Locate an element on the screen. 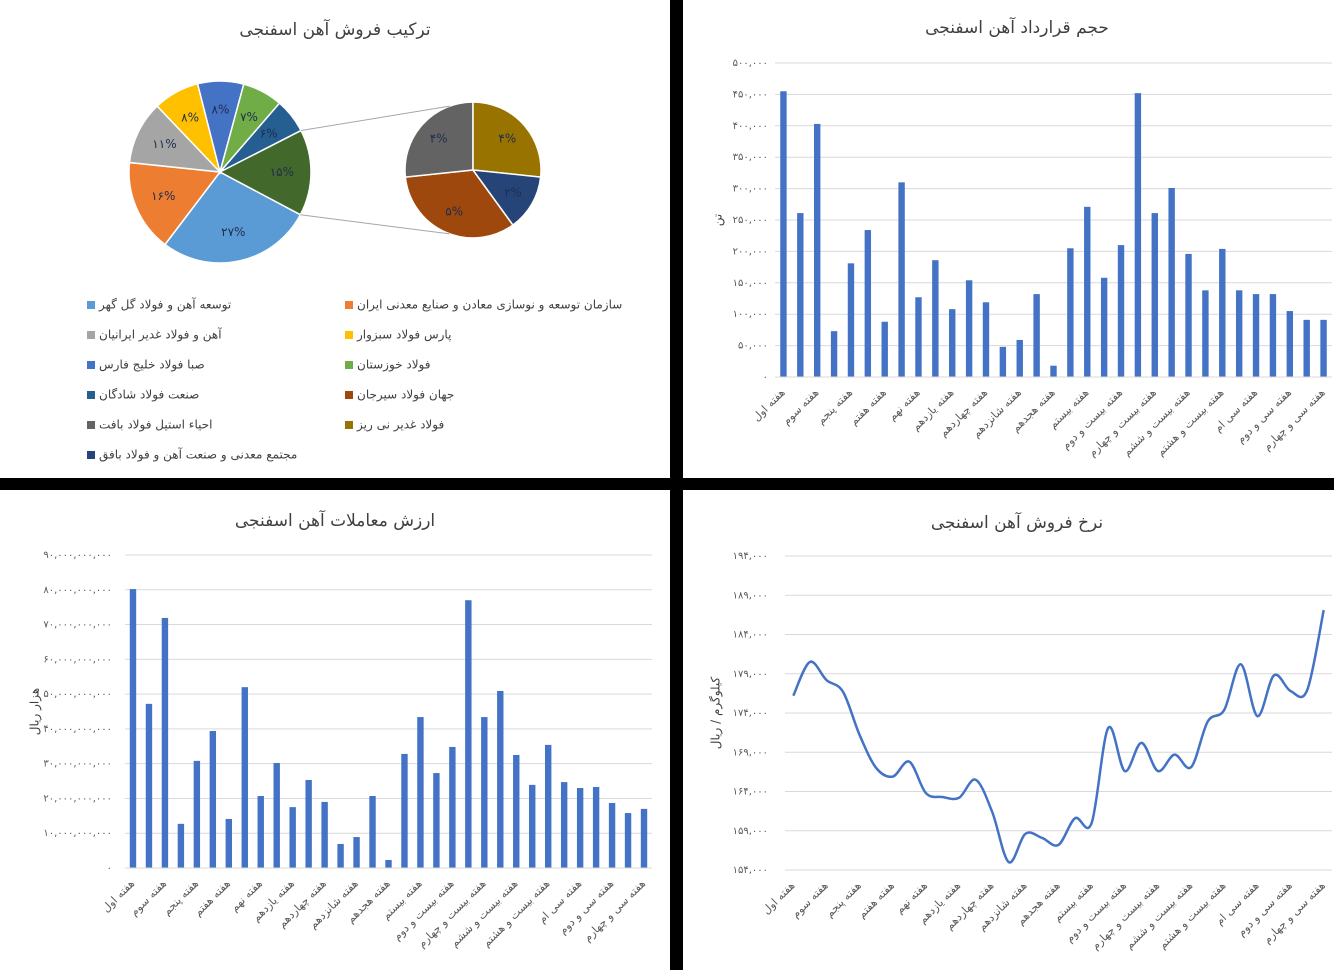 The image size is (1334, 970). y-tick-label: ۱۵۰,۰۰۰ is located at coordinates (750, 283).